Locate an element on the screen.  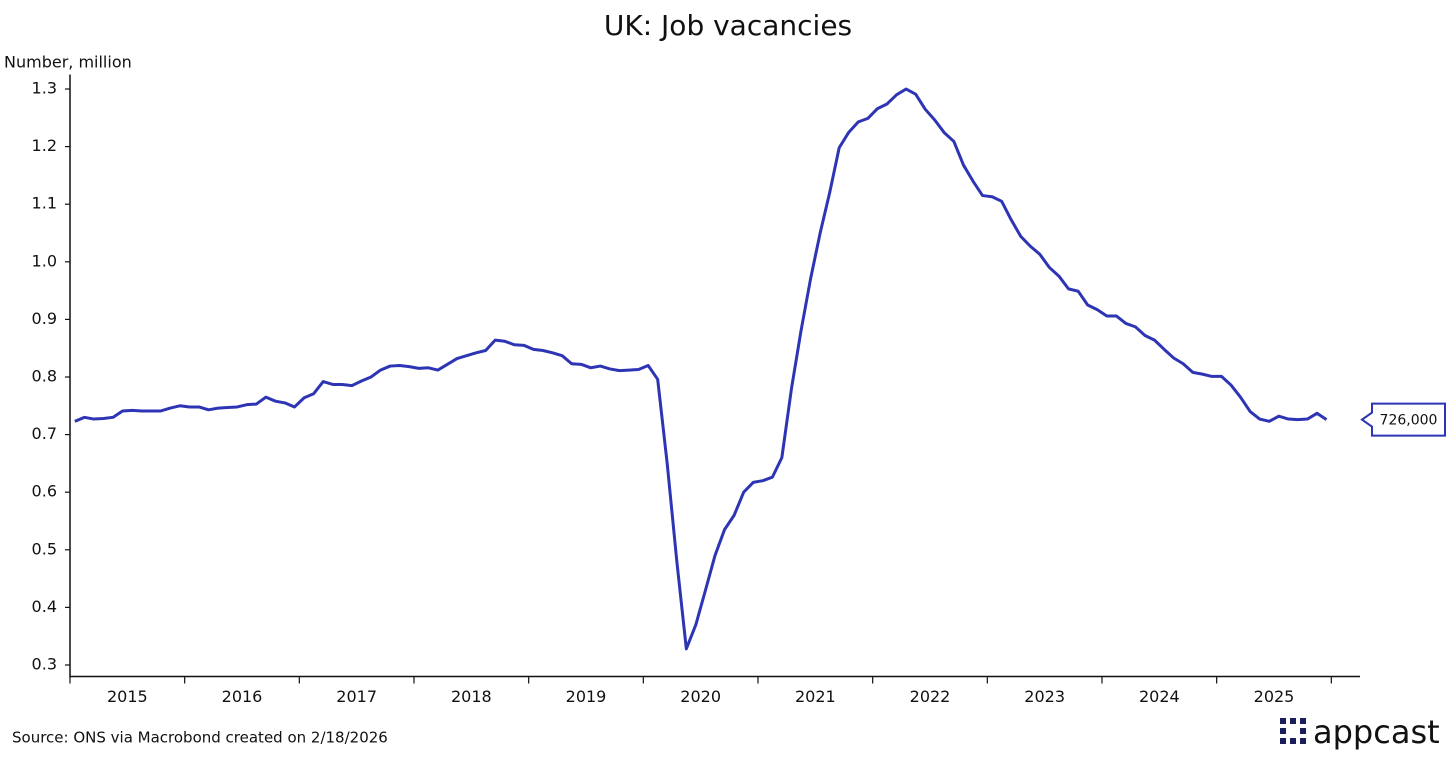
y-tick-label: 1.2 is located at coordinates (44, 145).